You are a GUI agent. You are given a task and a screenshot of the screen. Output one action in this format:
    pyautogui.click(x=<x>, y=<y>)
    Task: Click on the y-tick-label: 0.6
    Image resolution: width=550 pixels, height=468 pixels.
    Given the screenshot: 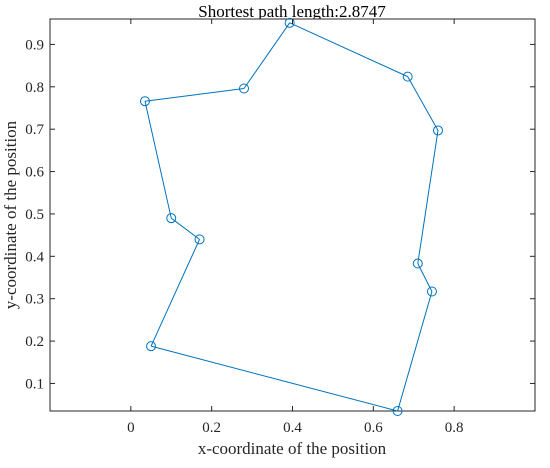 What is the action you would take?
    pyautogui.click(x=34, y=173)
    